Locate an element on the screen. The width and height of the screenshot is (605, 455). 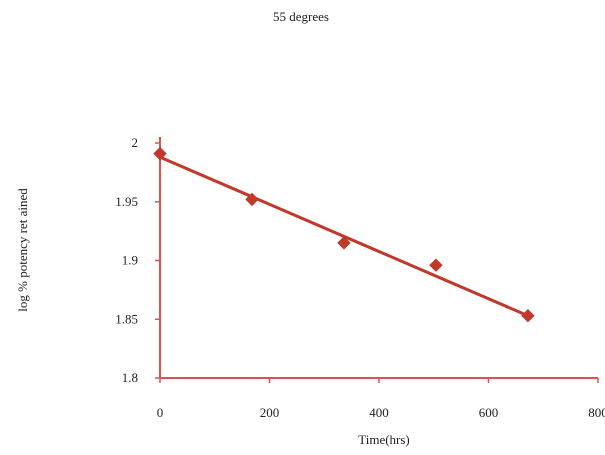
x-tick-label: 200 is located at coordinates (270, 412).